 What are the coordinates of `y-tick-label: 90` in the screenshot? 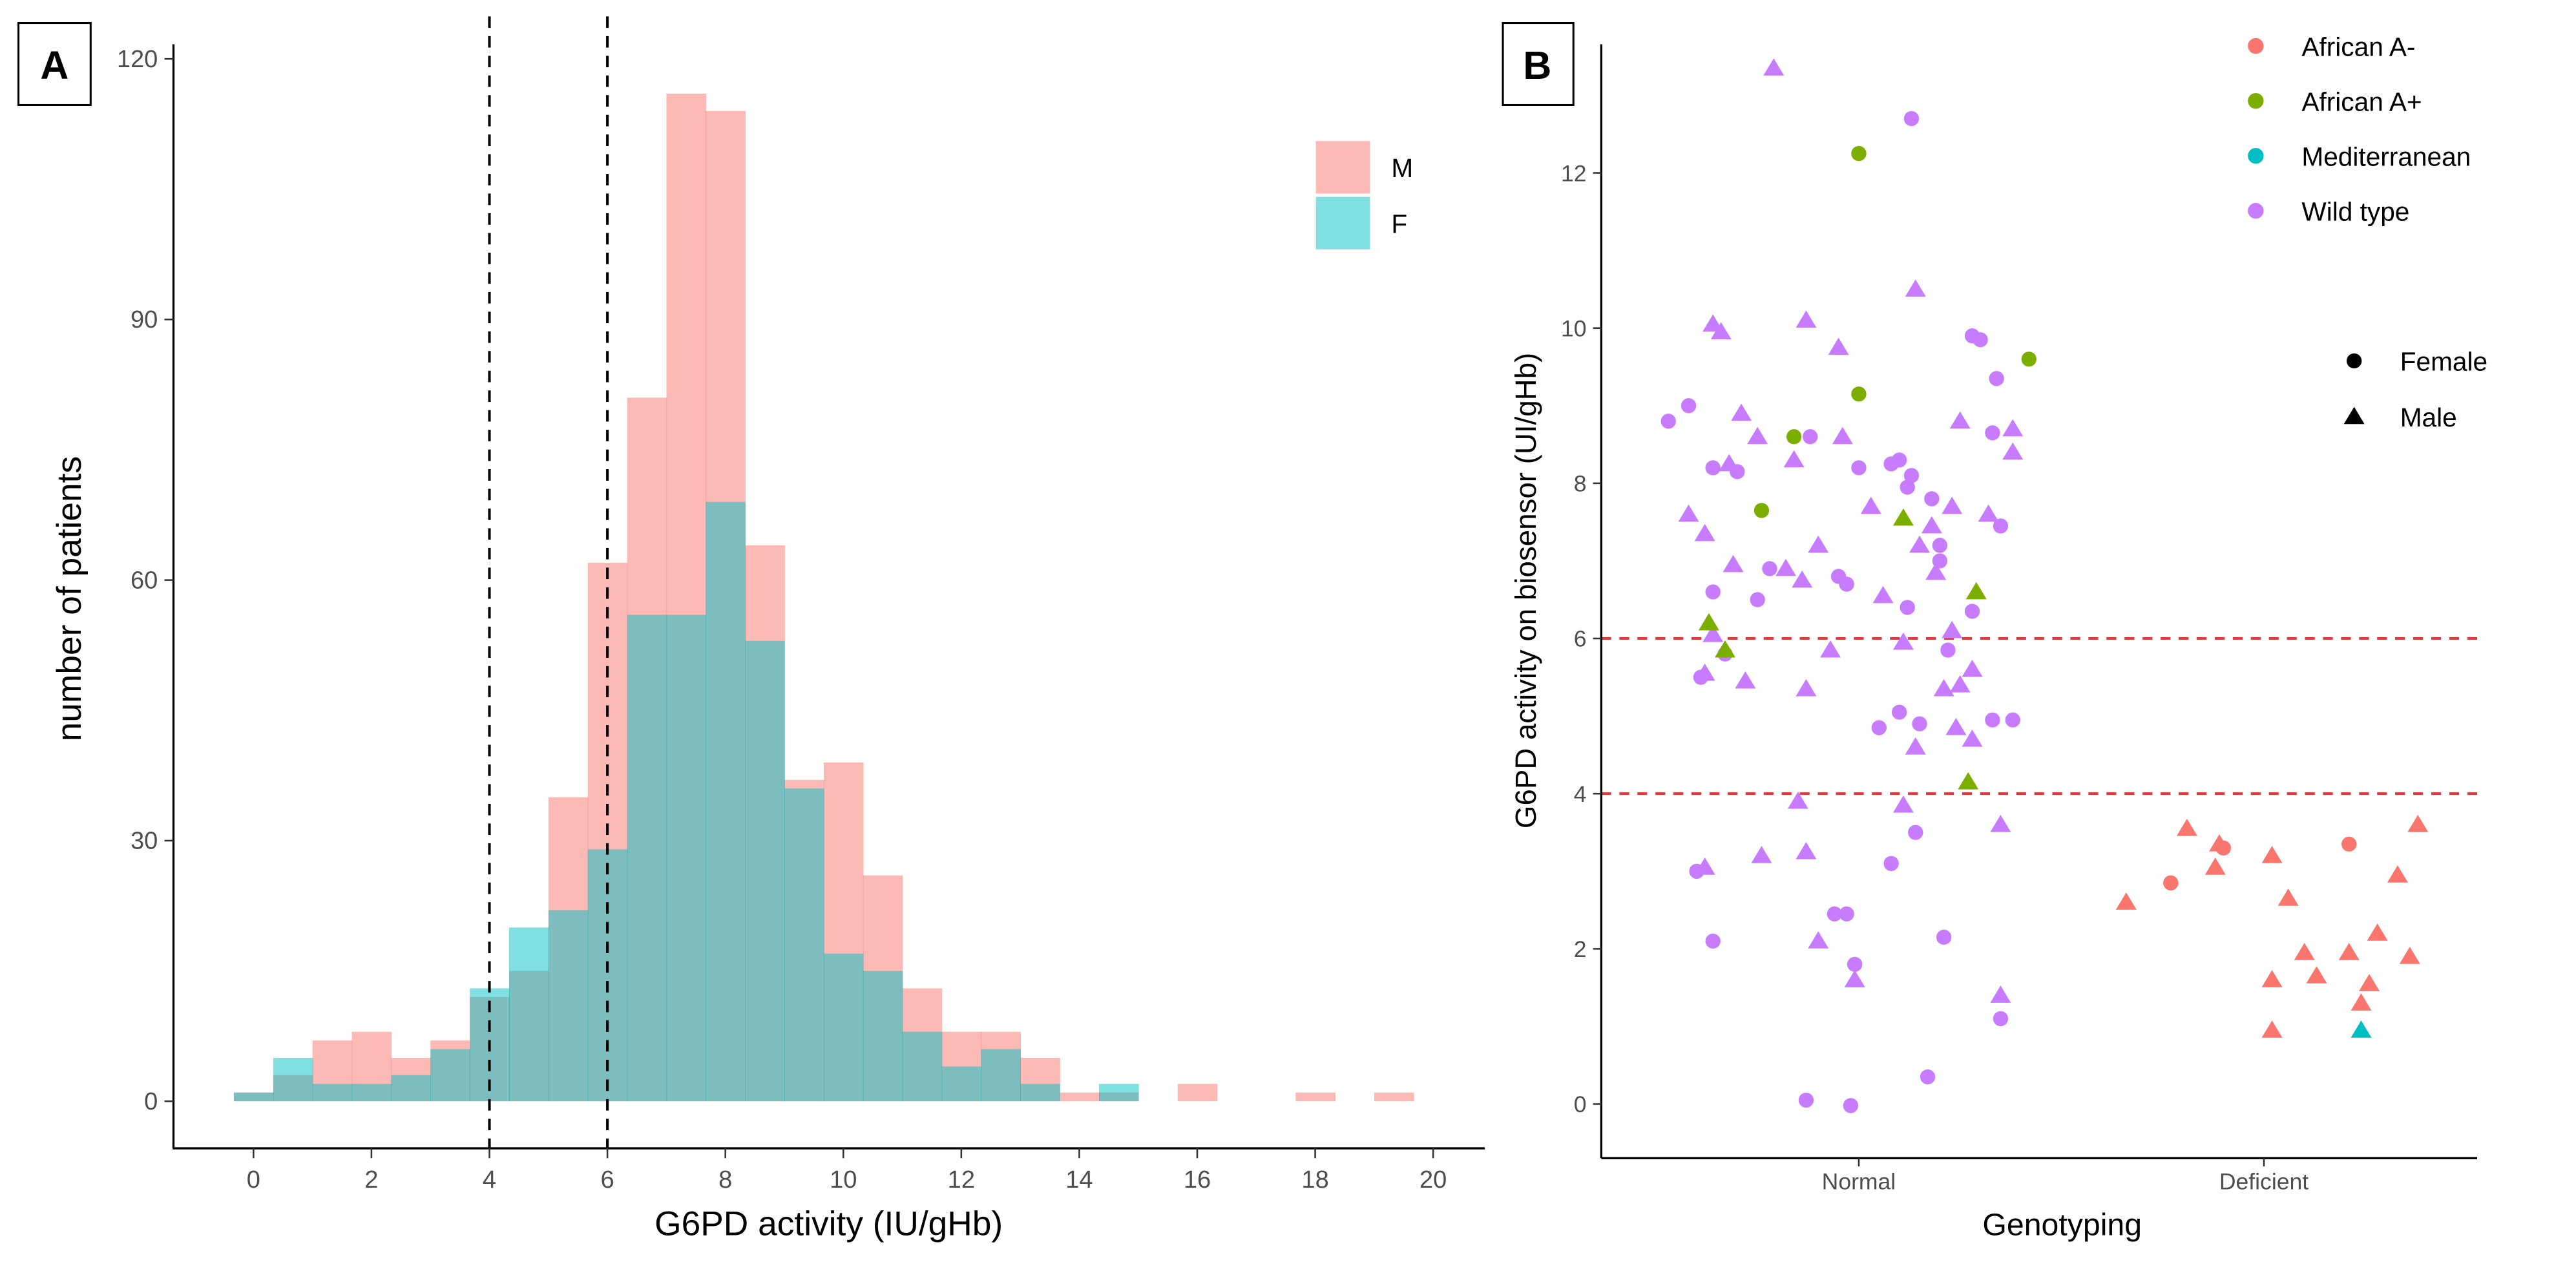 It's located at (144, 320).